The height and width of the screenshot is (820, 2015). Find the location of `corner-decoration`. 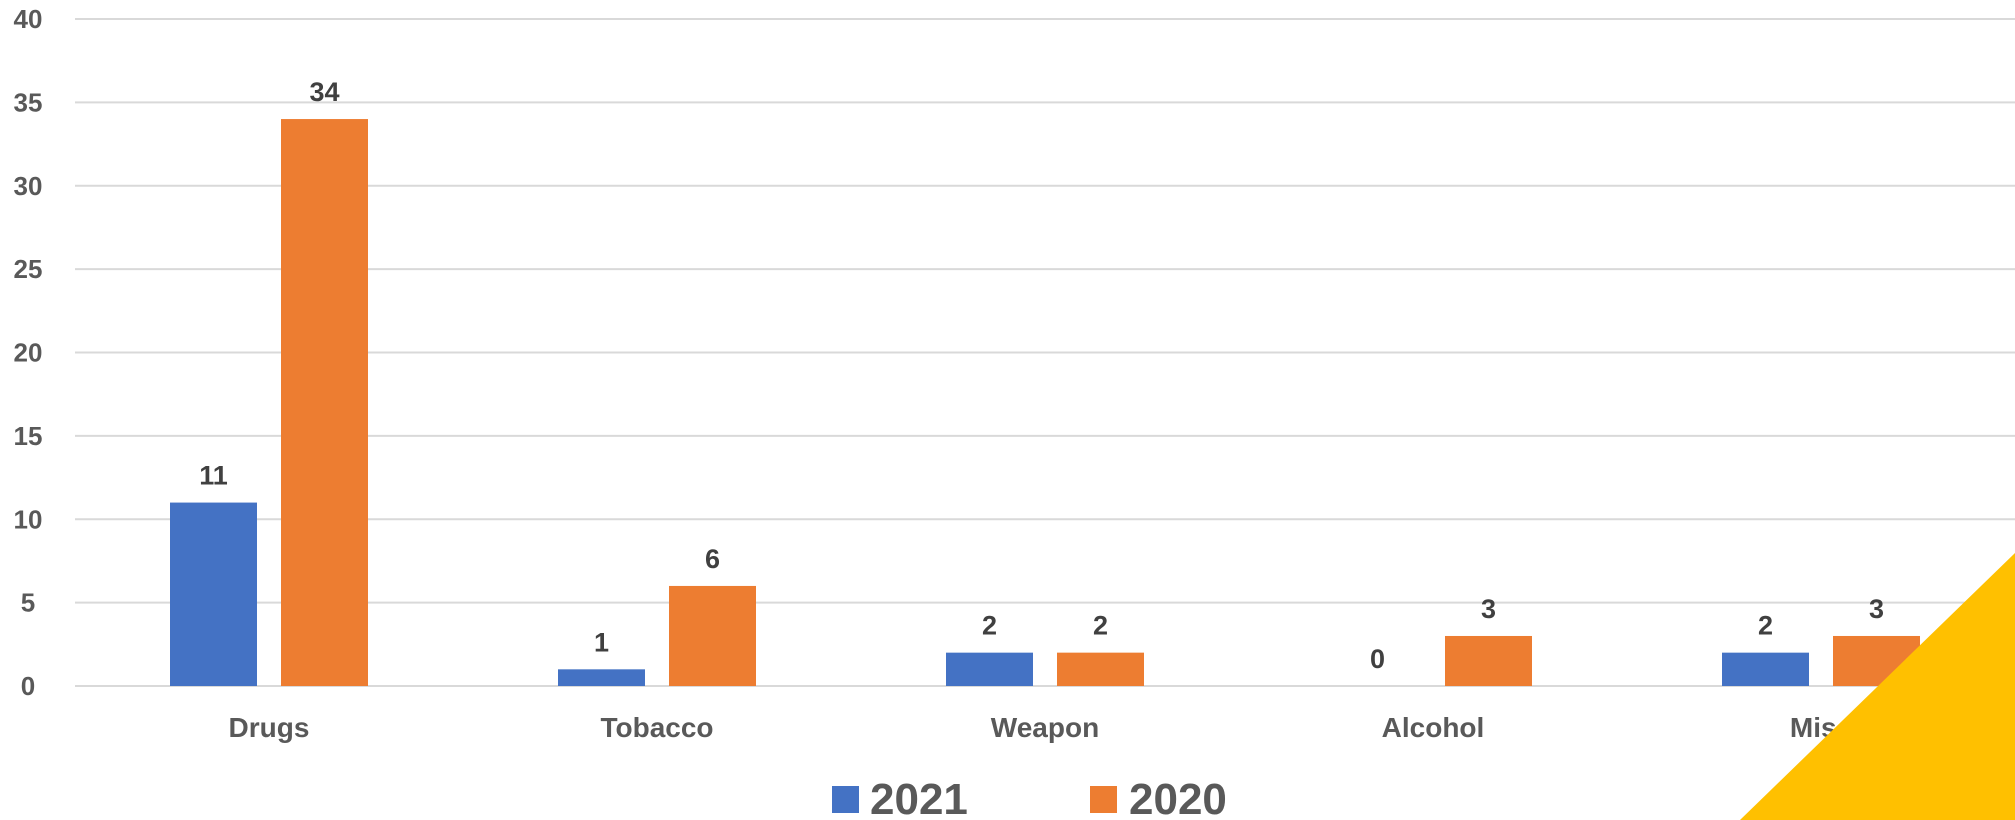

corner-decoration is located at coordinates (1877, 686).